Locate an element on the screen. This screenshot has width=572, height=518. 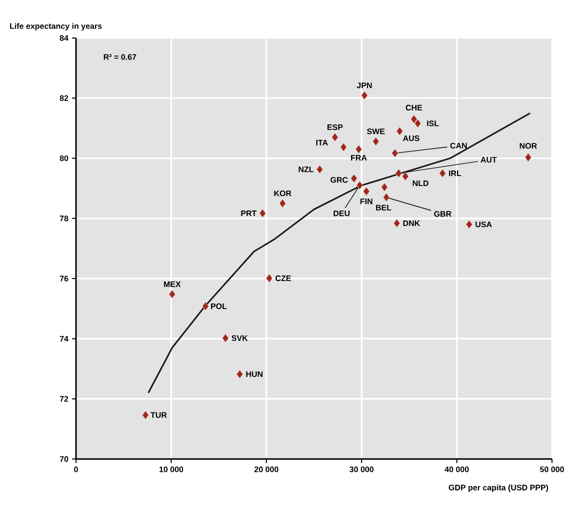
annotation: GBR is located at coordinates (443, 214).